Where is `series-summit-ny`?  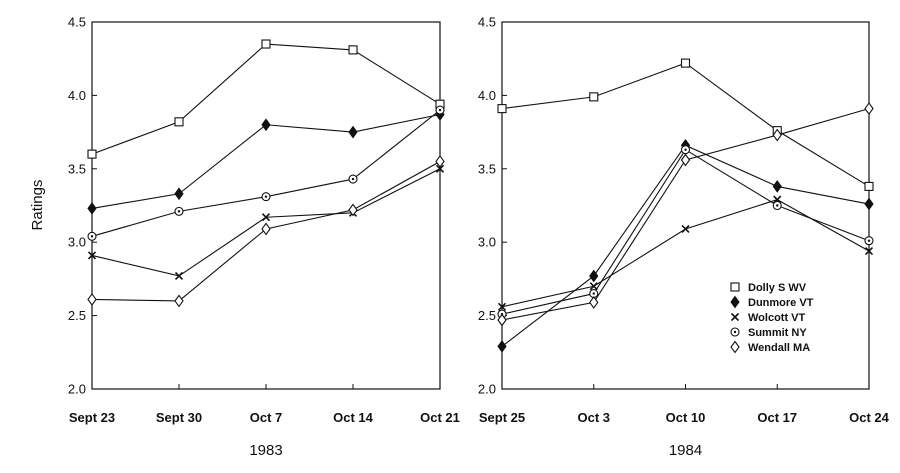
series-summit-ny is located at coordinates (266, 173).